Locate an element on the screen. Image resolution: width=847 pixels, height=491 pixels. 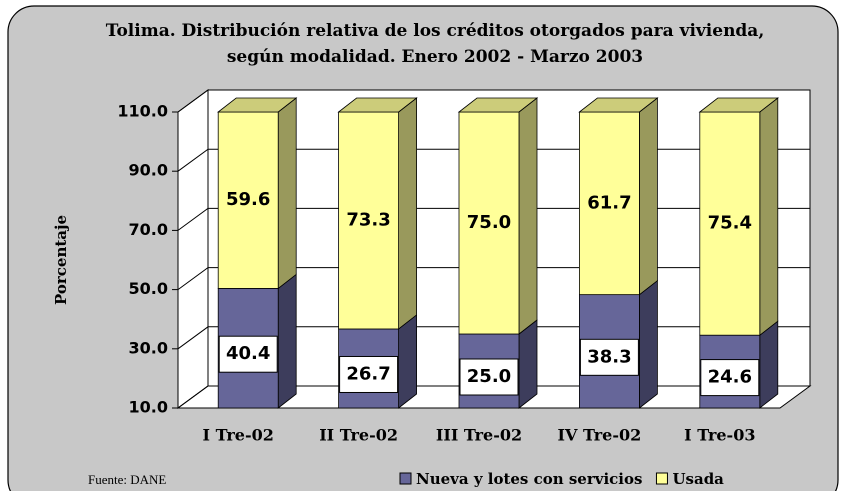
value-label: 25.0 is located at coordinates (489, 376).